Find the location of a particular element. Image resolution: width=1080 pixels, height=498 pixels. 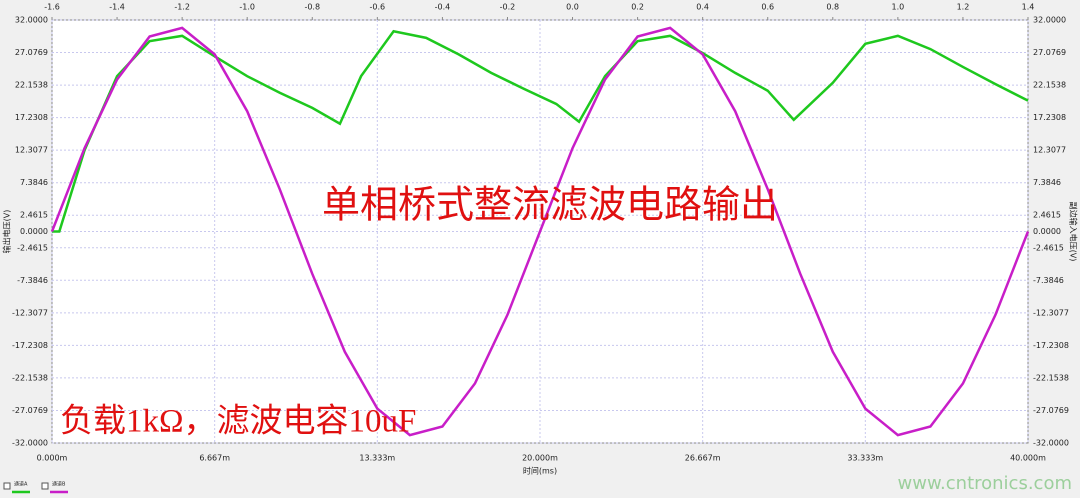

legend-label: 通道B is located at coordinates (59, 484).